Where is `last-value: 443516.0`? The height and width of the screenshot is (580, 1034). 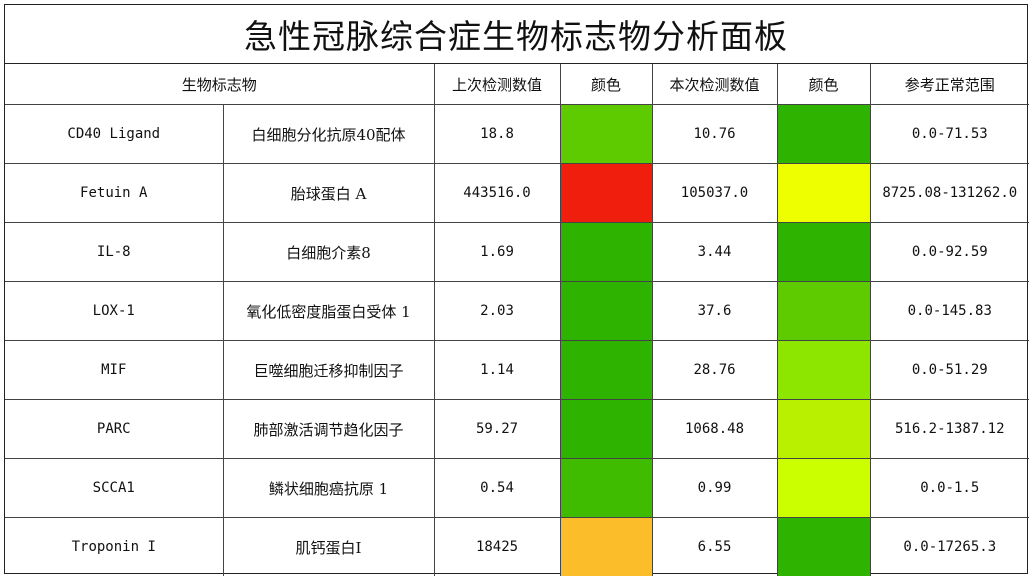
last-value: 443516.0 is located at coordinates (497, 193).